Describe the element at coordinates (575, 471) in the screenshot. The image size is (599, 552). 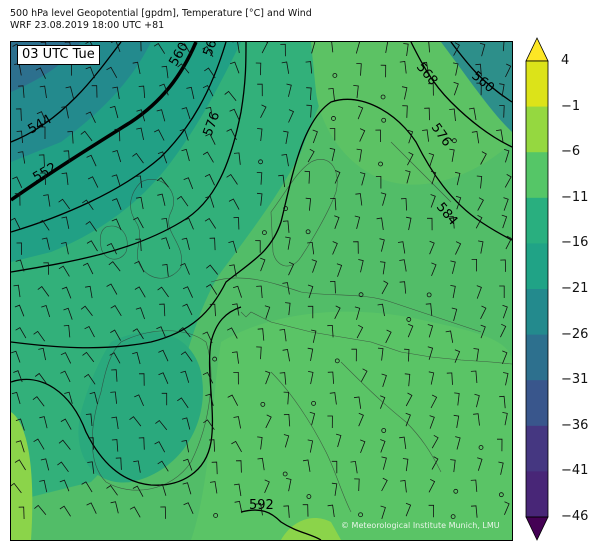
I see `colorbar-tick-label: −41` at that location.